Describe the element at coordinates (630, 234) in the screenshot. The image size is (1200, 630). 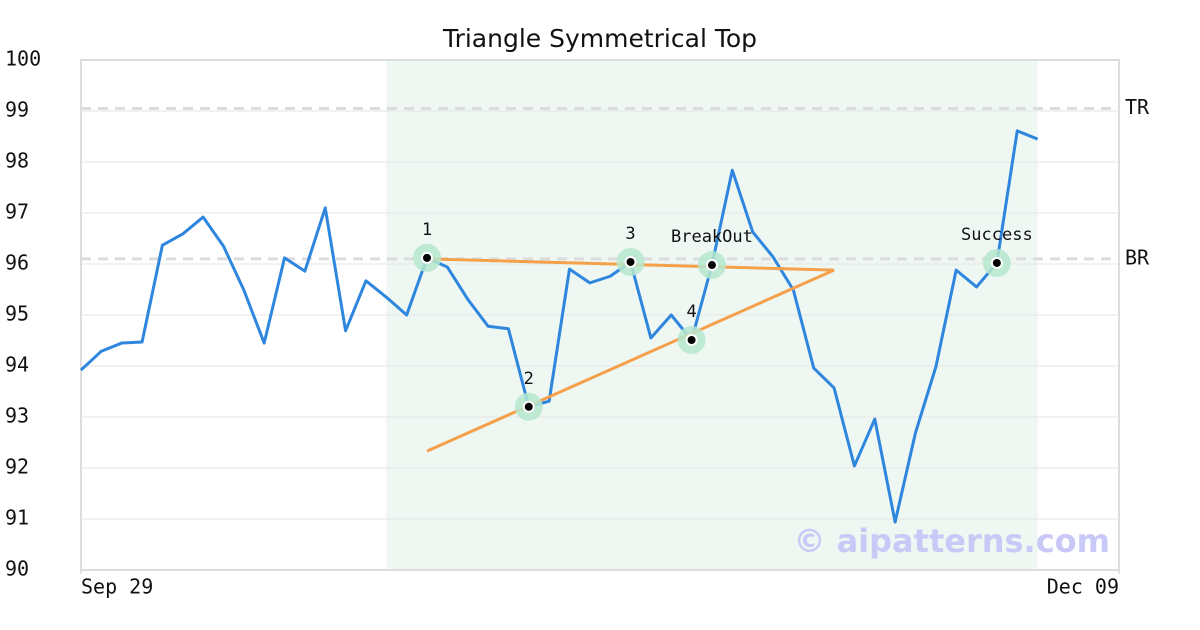
I see `point-label: 3` at that location.